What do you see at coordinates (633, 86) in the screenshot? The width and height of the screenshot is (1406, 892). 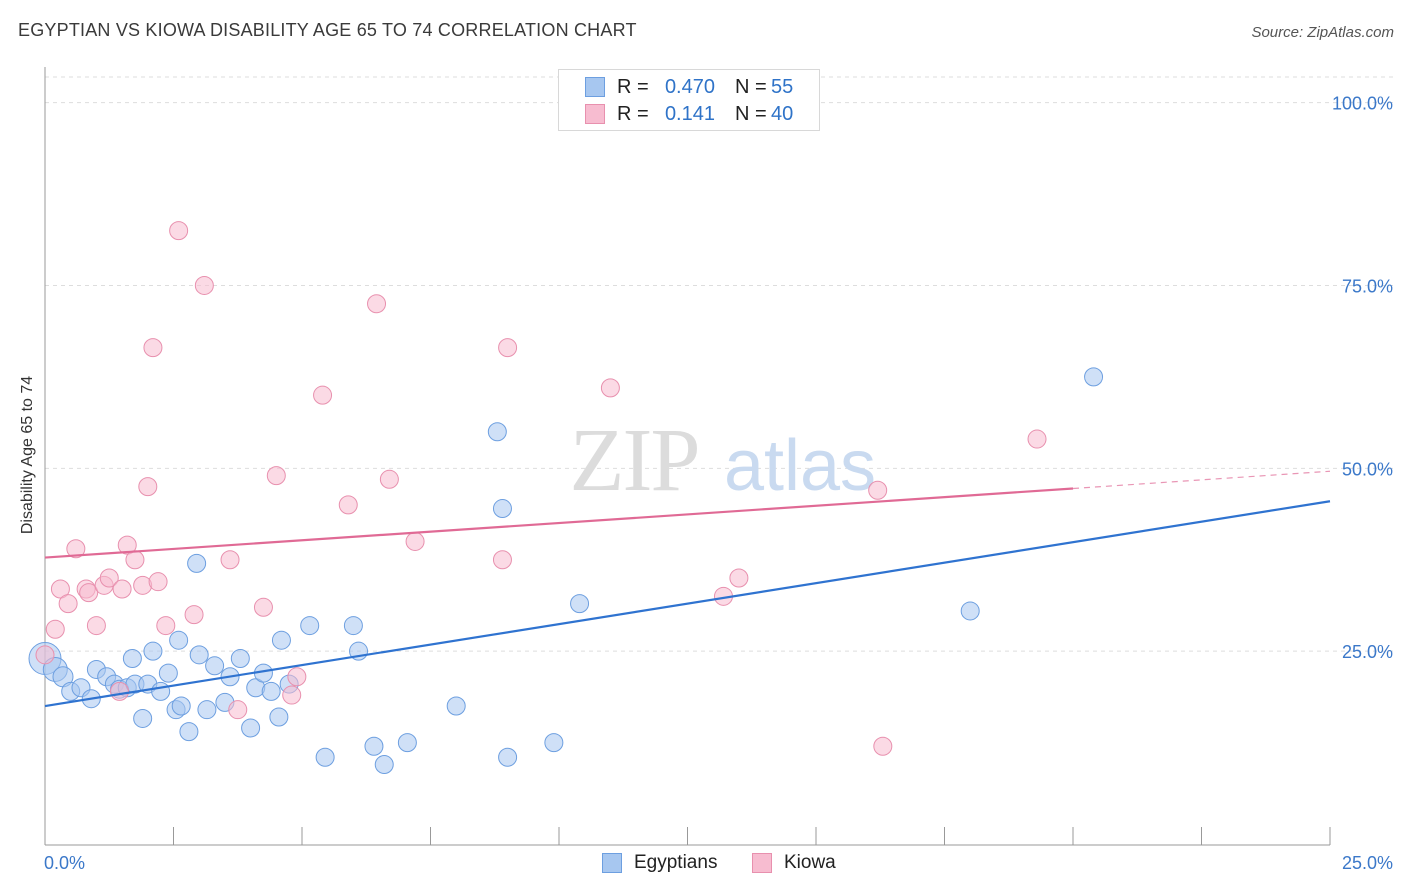 I see `legend-r-label: R =` at bounding box center [633, 86].